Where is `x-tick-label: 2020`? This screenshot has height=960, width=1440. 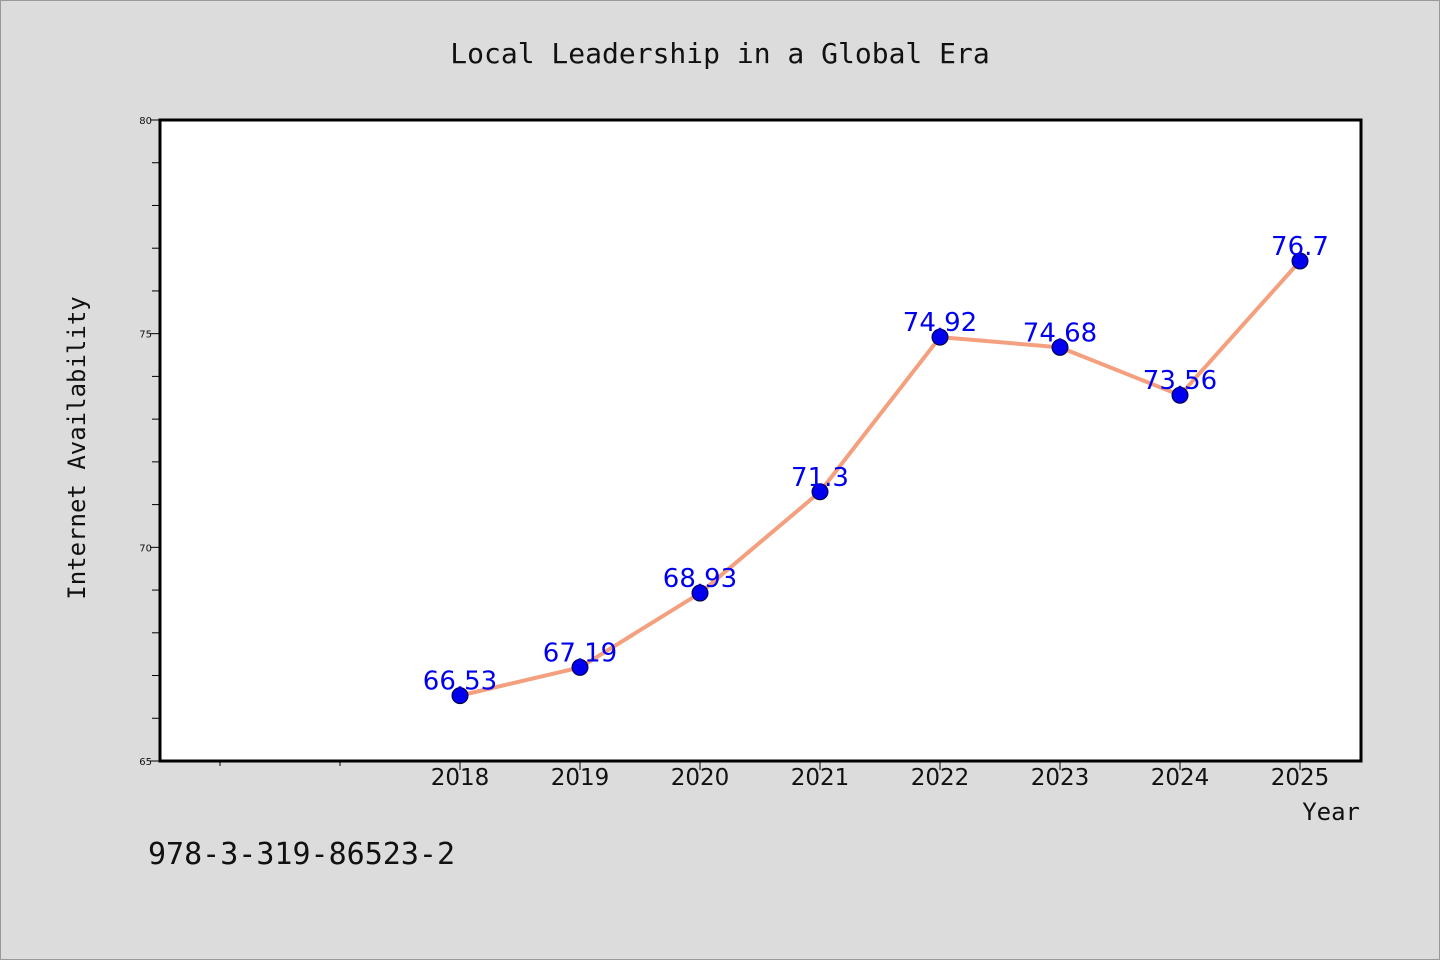
x-tick-label: 2020 is located at coordinates (700, 778).